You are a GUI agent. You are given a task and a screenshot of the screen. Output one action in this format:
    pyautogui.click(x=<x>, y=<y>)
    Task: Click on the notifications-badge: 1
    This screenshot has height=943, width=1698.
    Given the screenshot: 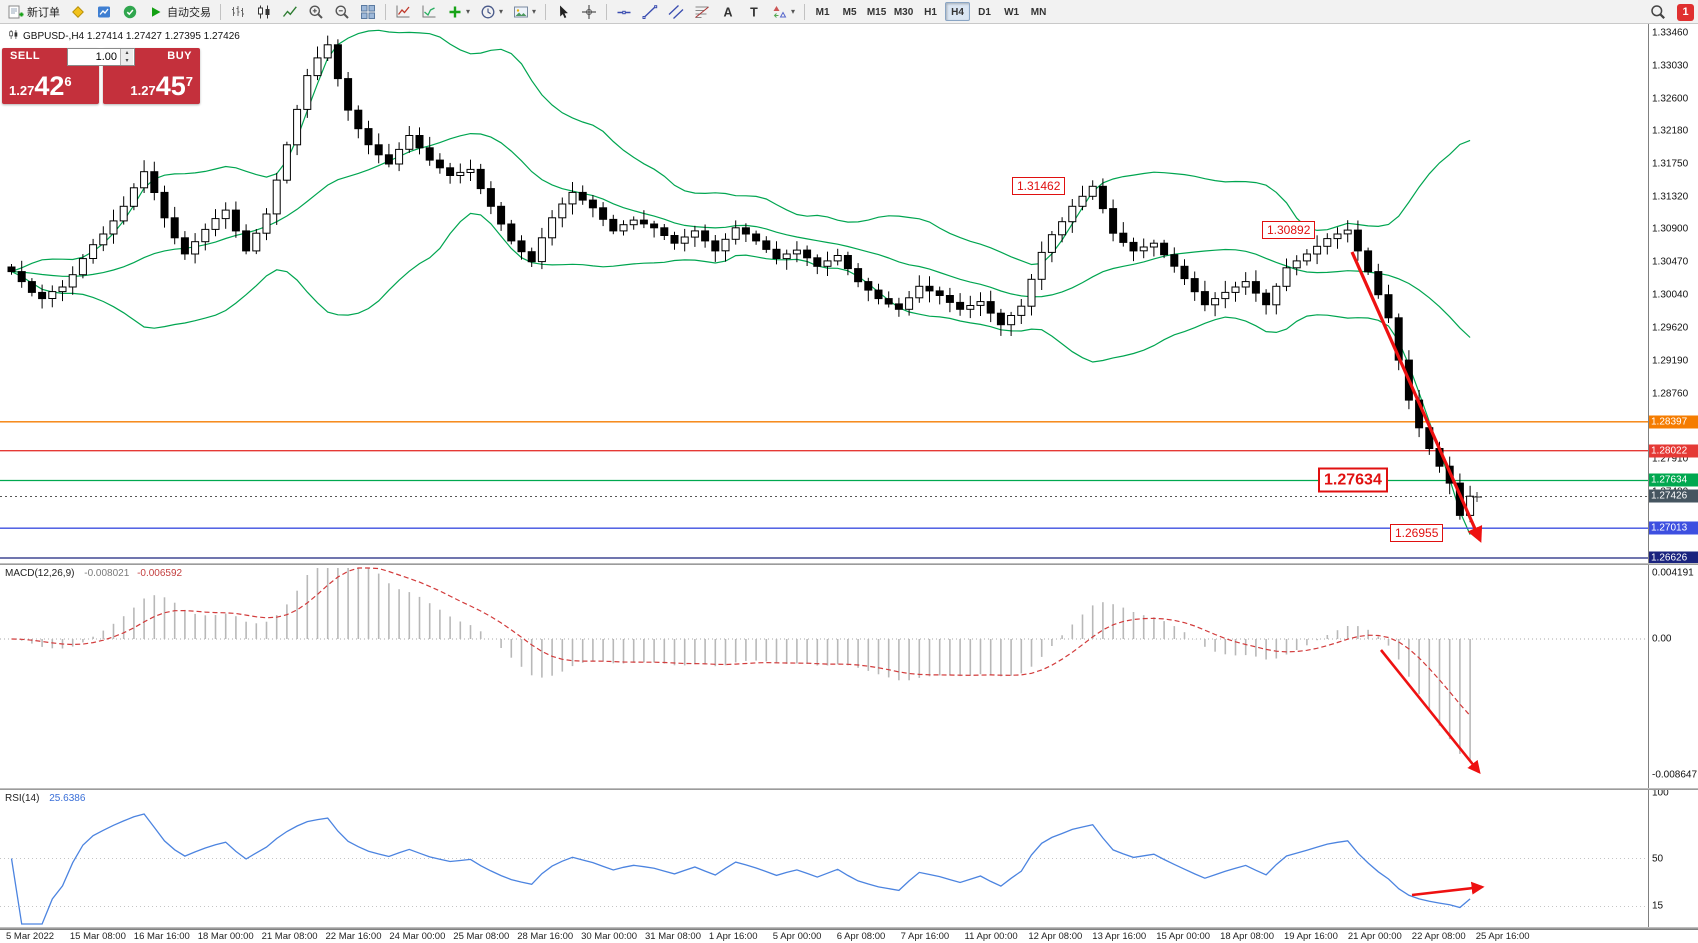 What is the action you would take?
    pyautogui.click(x=1685, y=12)
    